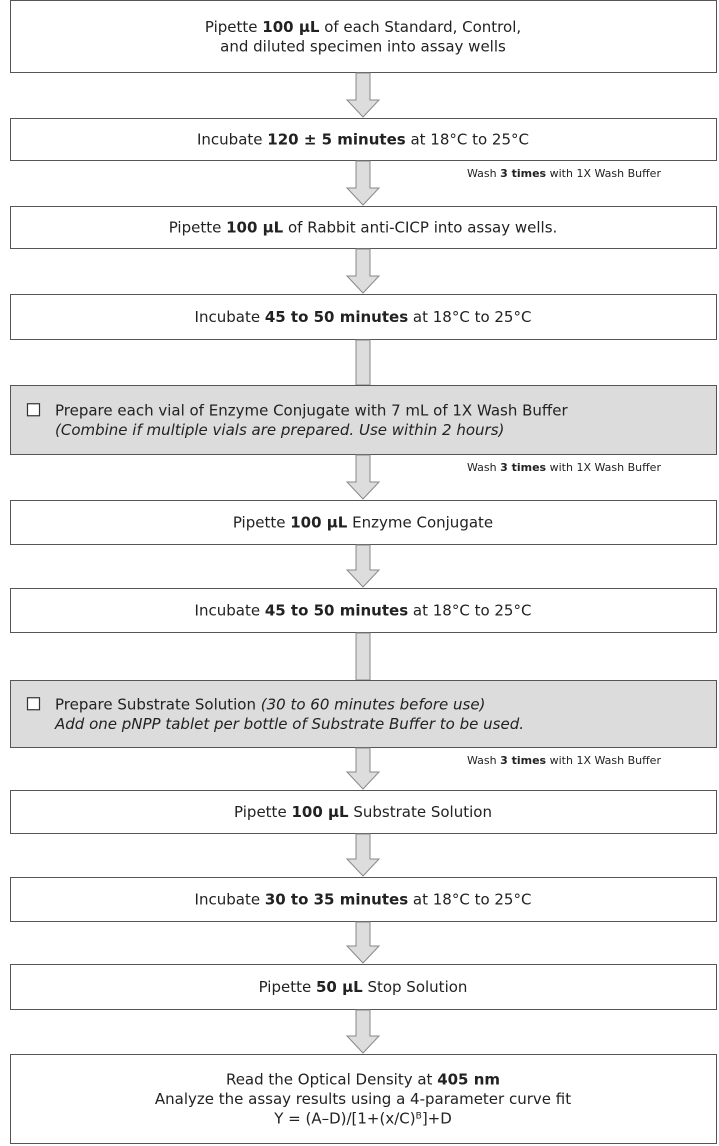 Image resolution: width=719 pixels, height=1146 pixels. I want to click on step-text: Pipette 50 µL Stop Solution, so click(363, 987).